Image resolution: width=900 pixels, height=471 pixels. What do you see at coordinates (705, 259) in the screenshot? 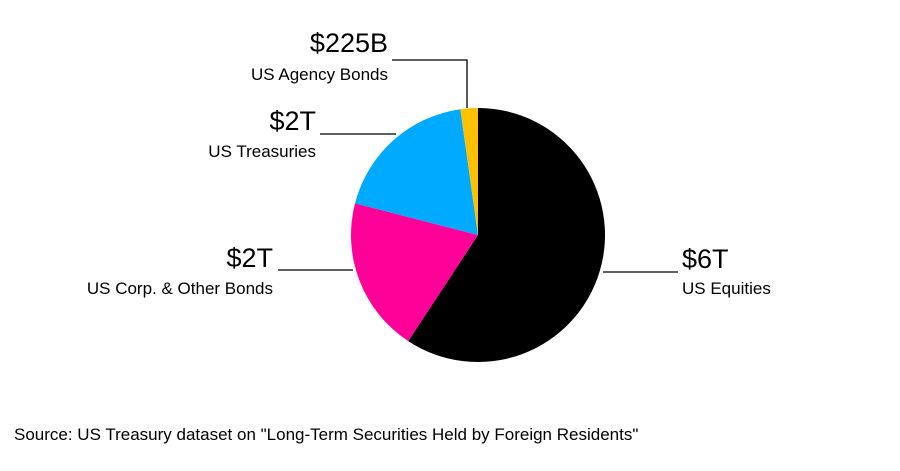
I see `slice-value-label-us-equities: $6T` at bounding box center [705, 259].